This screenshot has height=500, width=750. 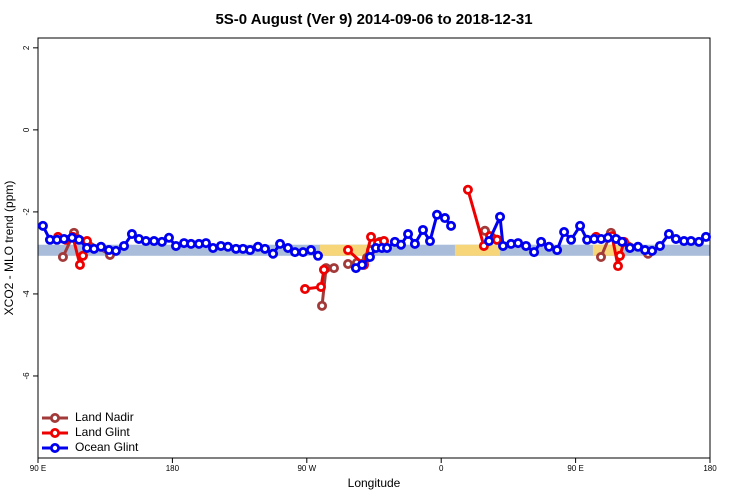 I want to click on y-axis-label: XCO2 - MLO trend (ppm), so click(x=9, y=248).